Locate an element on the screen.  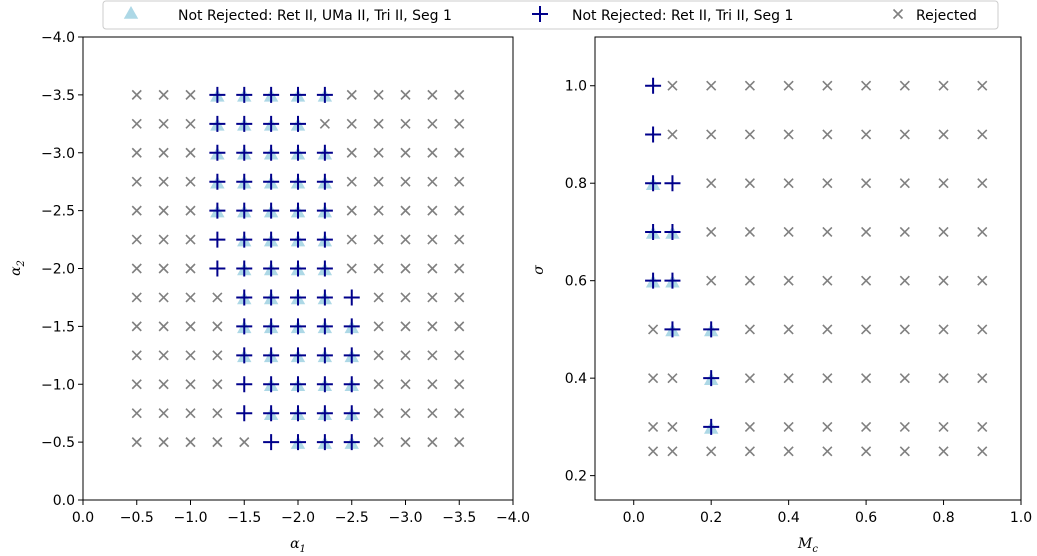
left-x-tick-label: −2.5 is located at coordinates (352, 518).